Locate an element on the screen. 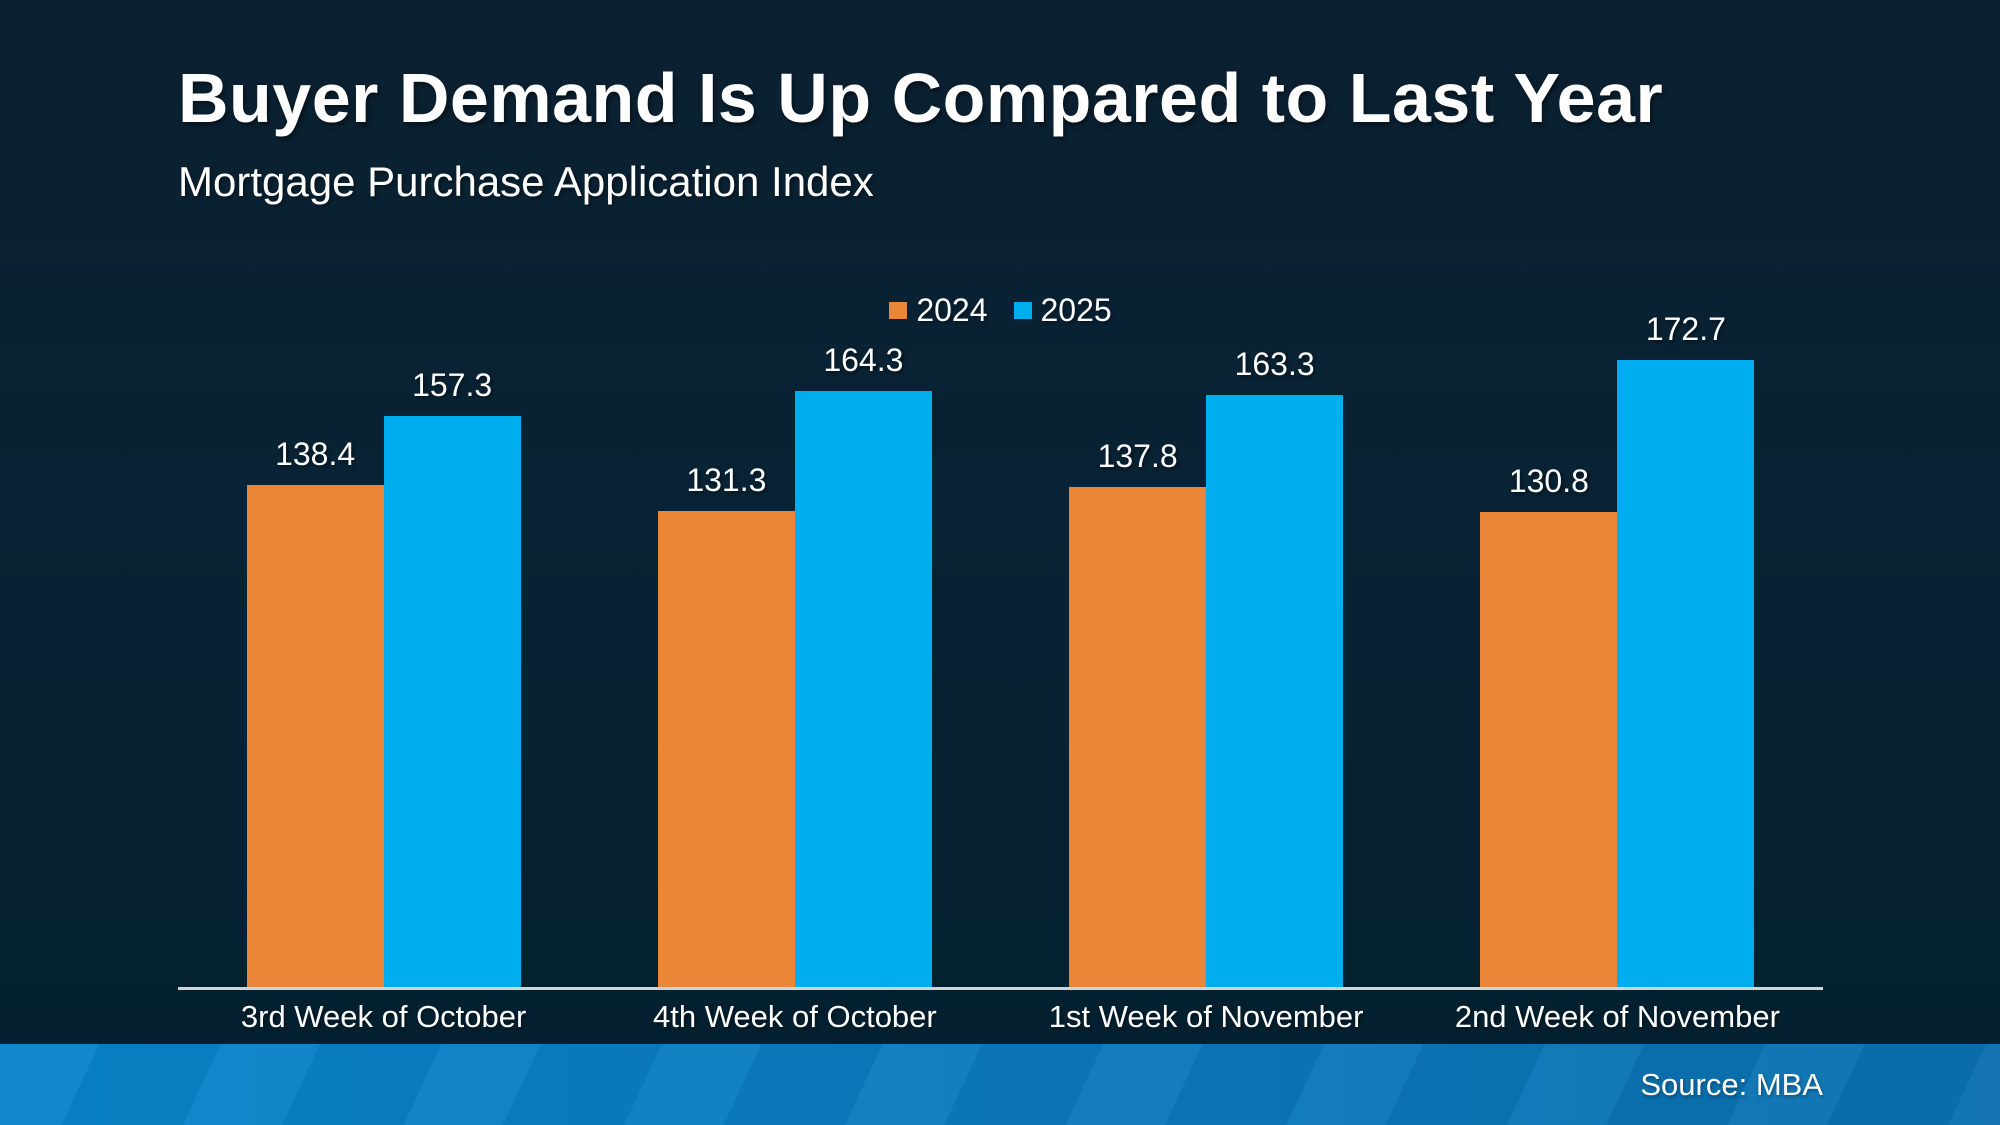  bar-value-label: 131.3 is located at coordinates (726, 480).